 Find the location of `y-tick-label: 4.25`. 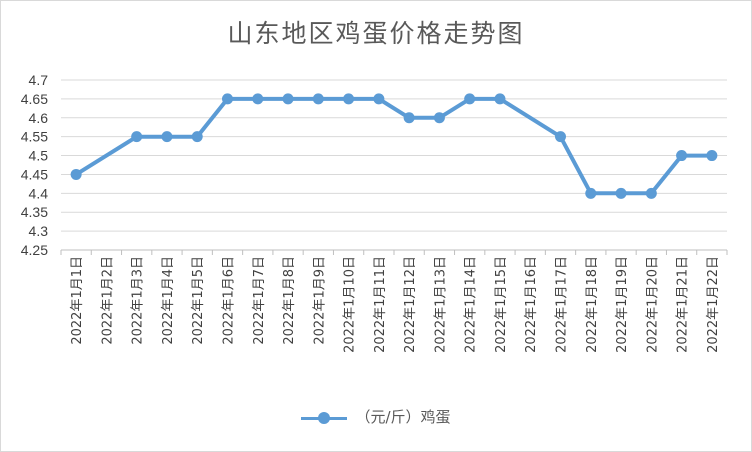

y-tick-label: 4.25 is located at coordinates (34, 250).